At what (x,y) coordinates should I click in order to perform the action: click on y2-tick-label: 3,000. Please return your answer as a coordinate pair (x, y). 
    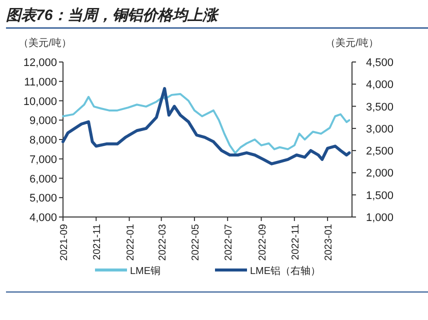
    Looking at the image, I should click on (380, 129).